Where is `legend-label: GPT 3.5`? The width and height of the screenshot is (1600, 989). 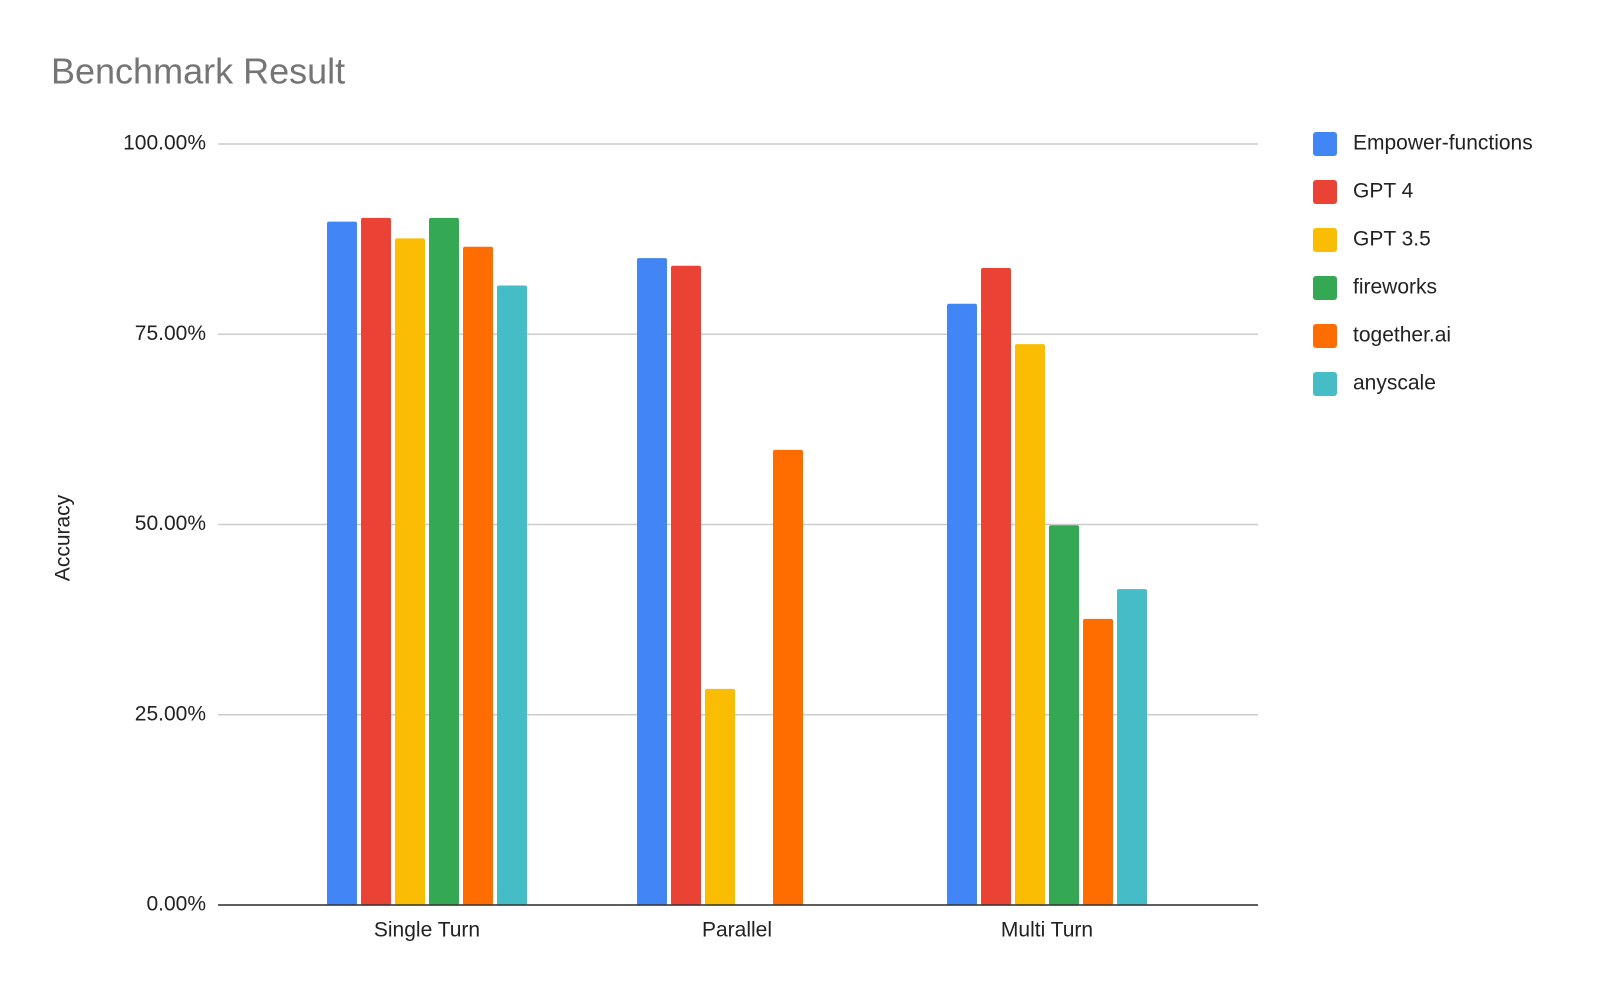
legend-label: GPT 3.5 is located at coordinates (1392, 239).